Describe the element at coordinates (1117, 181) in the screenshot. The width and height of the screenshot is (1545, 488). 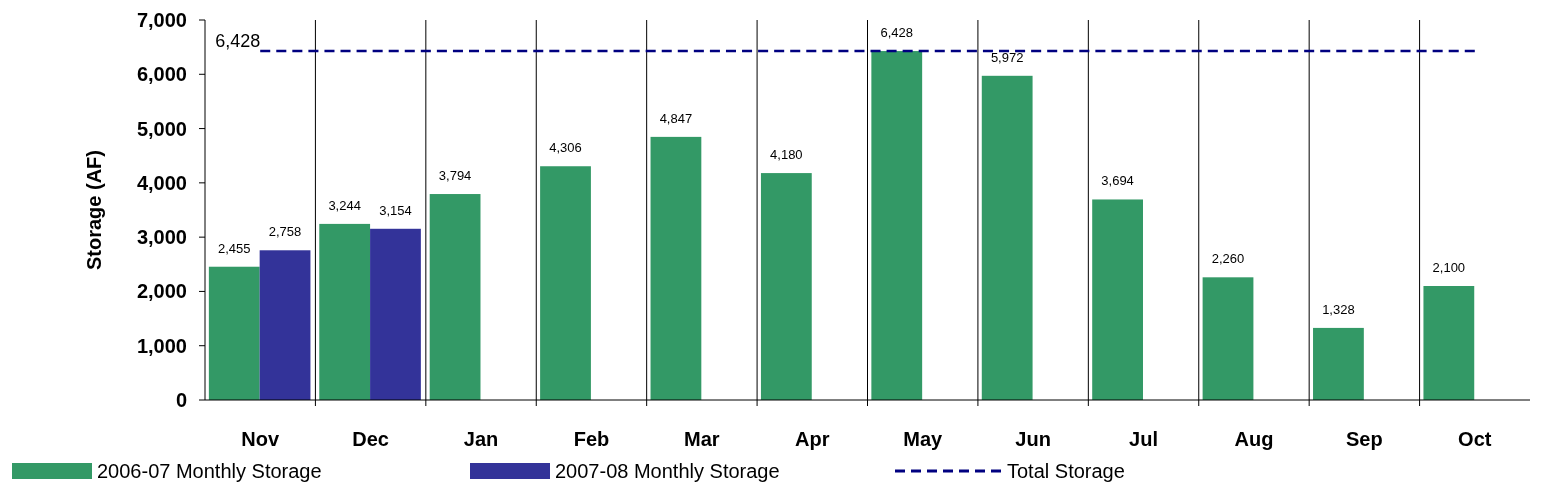
I see `data-label: 3,694` at that location.